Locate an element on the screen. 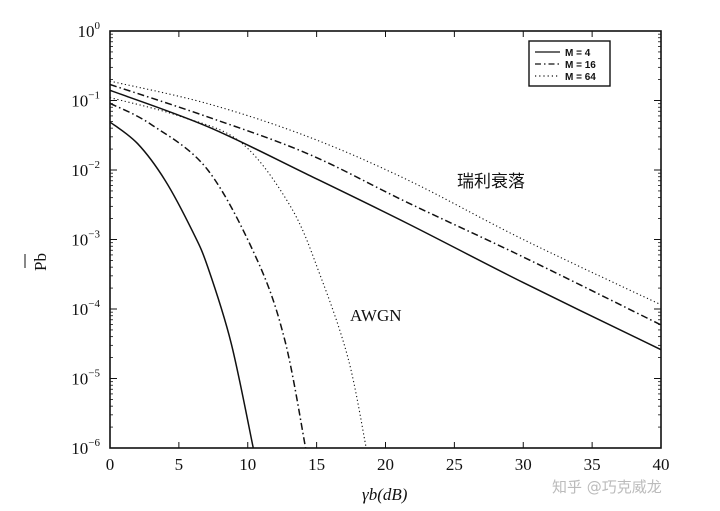  legend-label-m16: M = 16 is located at coordinates (580, 65).